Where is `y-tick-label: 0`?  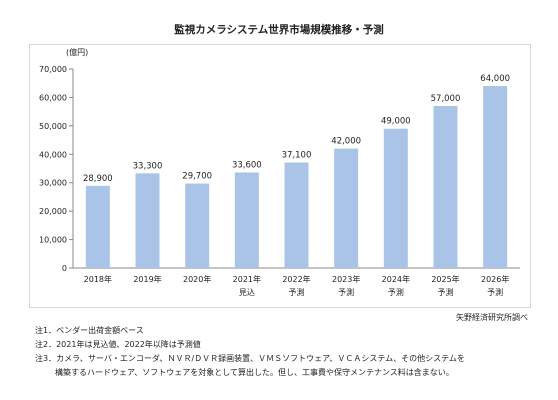
y-tick-label: 0 is located at coordinates (64, 268).